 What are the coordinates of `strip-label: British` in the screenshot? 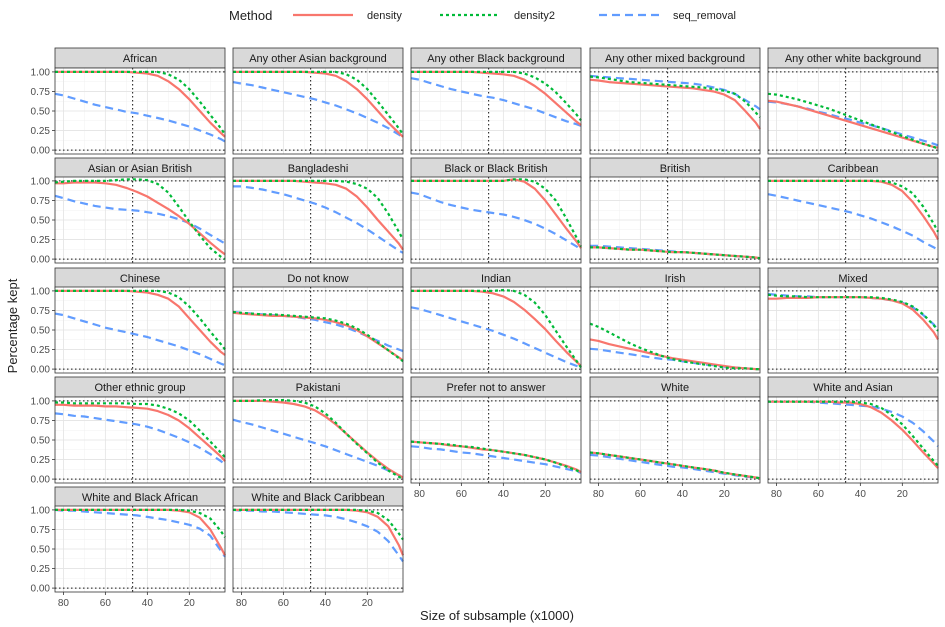 It's located at (675, 169).